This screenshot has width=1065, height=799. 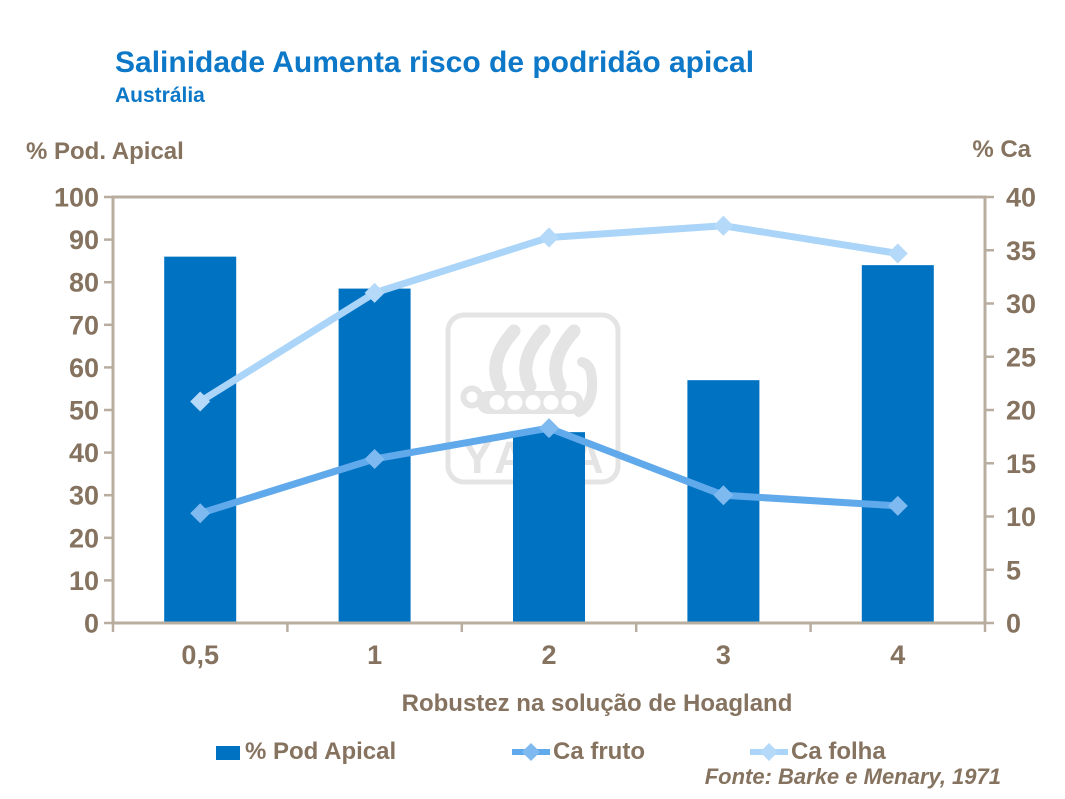 What do you see at coordinates (599, 751) in the screenshot?
I see `legend-label: Ca fruto` at bounding box center [599, 751].